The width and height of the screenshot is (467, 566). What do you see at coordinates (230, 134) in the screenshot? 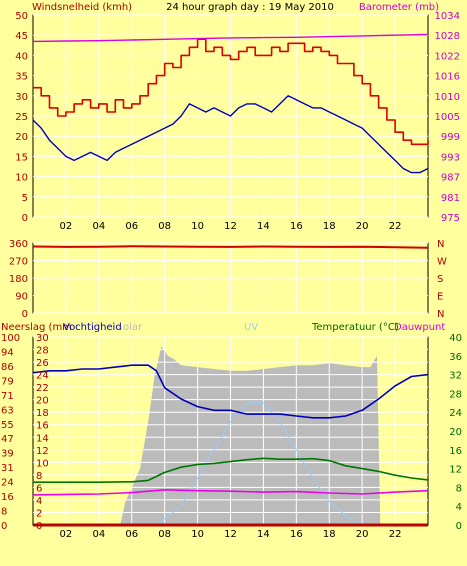
I see `wind_avg-line` at bounding box center [230, 134].